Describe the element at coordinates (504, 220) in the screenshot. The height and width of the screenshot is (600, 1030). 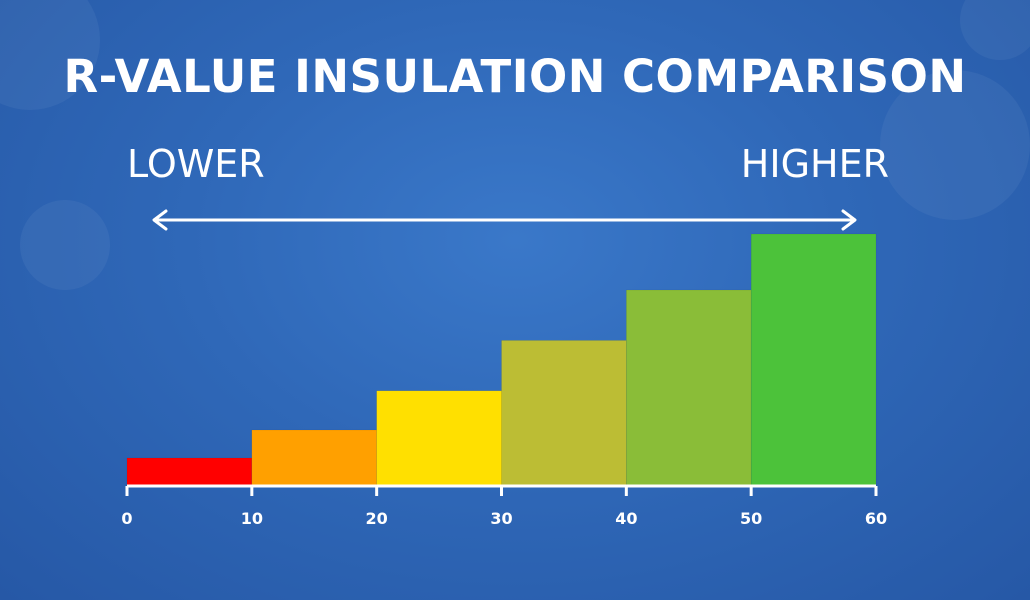
I see `scale-arrow` at that location.